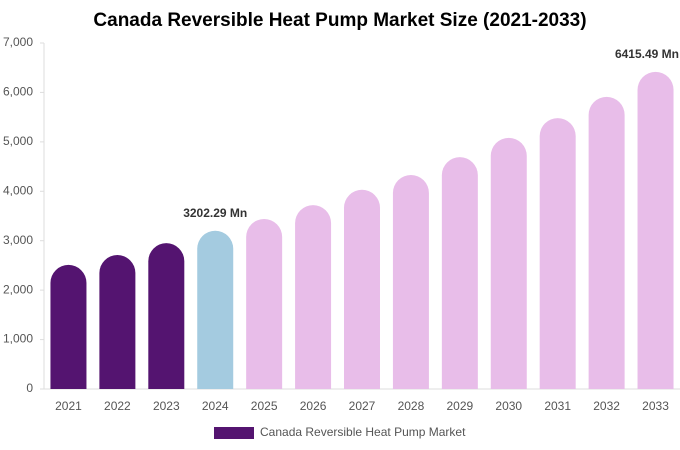  I want to click on x-tick-label: 2022, so click(117, 406).